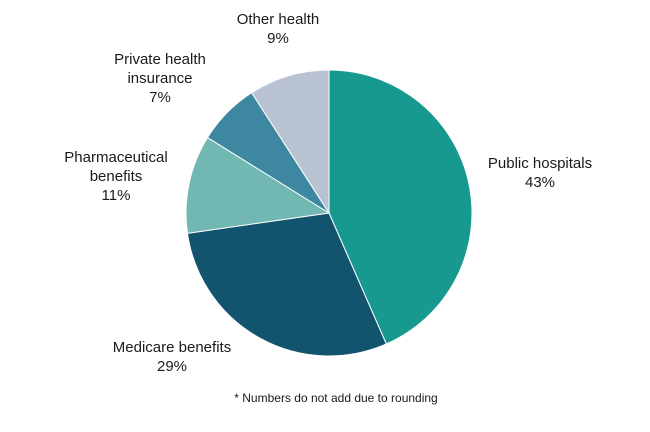  What do you see at coordinates (172, 366) in the screenshot?
I see `slice-percent: 29%` at bounding box center [172, 366].